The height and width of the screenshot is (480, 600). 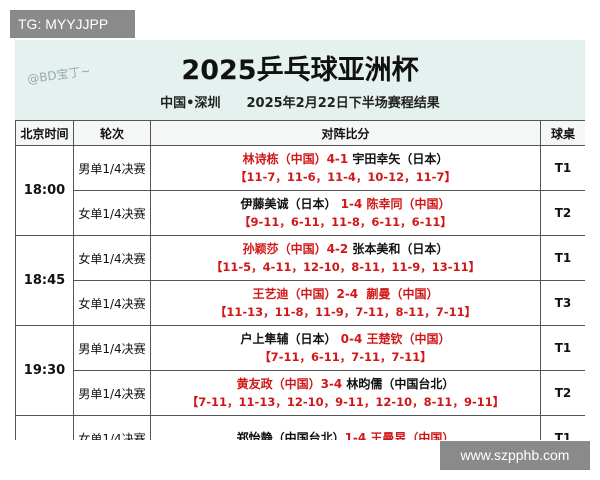 I want to click on player-segment: 宇田幸矢（日本）, so click(x=398, y=159).